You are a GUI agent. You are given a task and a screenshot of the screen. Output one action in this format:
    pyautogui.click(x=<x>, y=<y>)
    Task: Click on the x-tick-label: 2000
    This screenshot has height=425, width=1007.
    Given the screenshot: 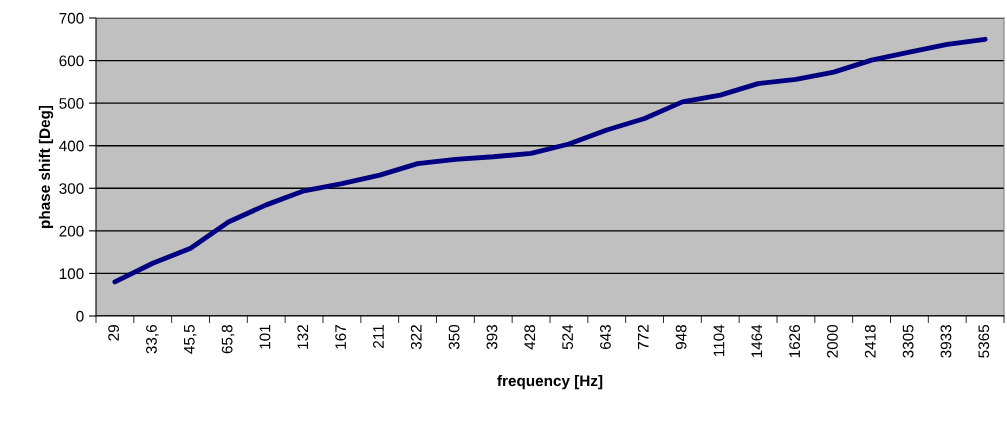 What is the action you would take?
    pyautogui.click(x=832, y=341)
    